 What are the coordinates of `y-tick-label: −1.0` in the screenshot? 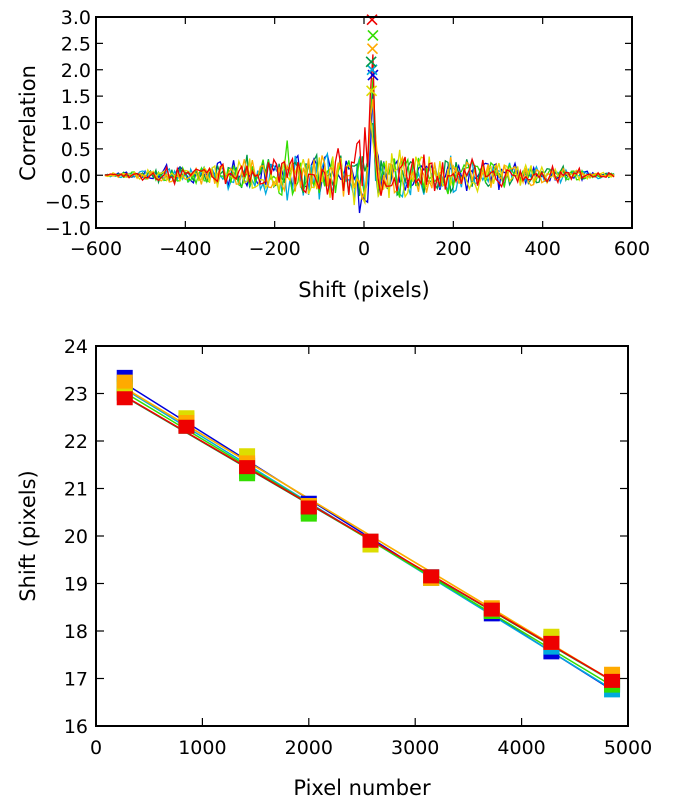 It's located at (68, 229).